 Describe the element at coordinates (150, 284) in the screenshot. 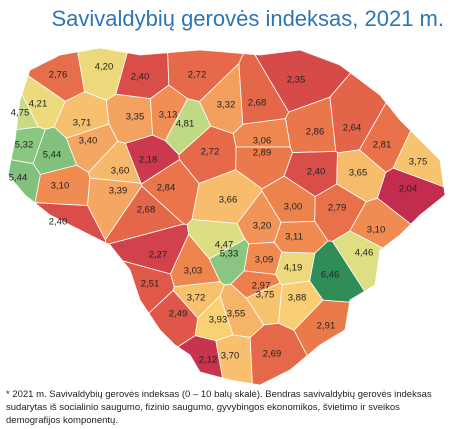

I see `region-label: 2,51` at that location.